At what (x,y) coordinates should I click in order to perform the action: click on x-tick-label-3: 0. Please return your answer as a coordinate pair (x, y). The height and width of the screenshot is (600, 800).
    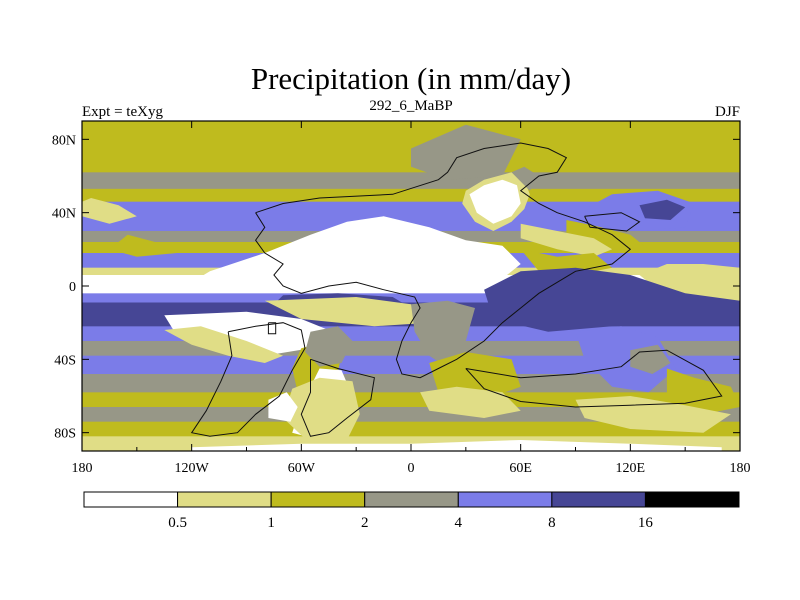
    Looking at the image, I should click on (411, 468).